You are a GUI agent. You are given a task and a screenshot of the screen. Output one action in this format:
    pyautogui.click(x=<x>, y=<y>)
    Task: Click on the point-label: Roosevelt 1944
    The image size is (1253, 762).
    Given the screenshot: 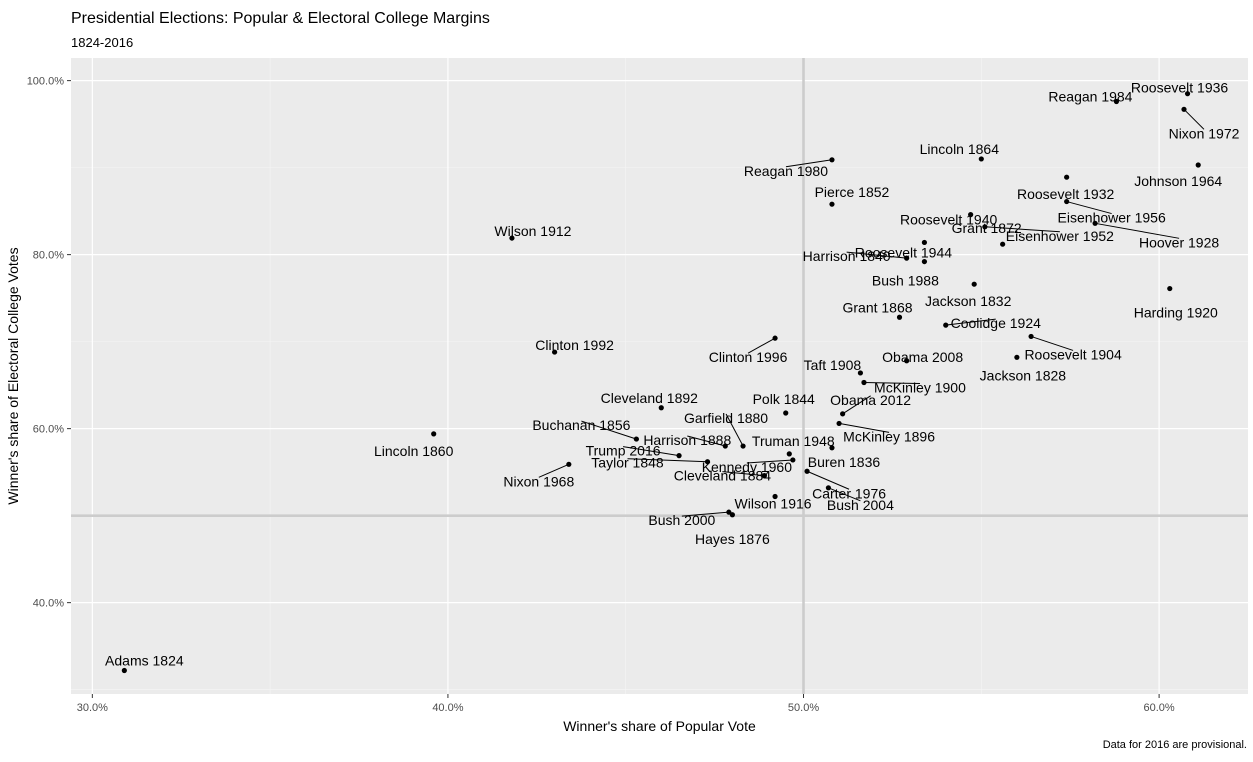 What is the action you would take?
    pyautogui.click(x=904, y=252)
    